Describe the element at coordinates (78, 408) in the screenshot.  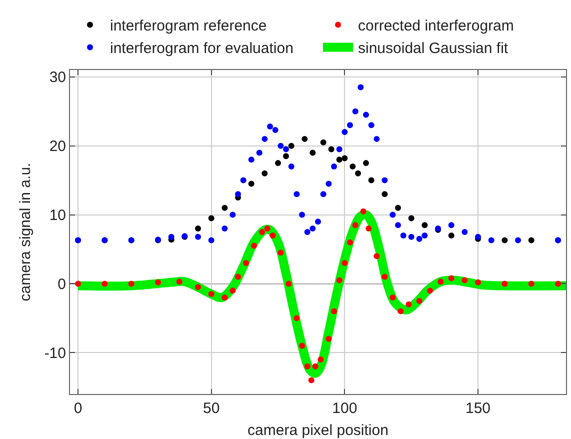
I see `x-tick-label: 0` at that location.